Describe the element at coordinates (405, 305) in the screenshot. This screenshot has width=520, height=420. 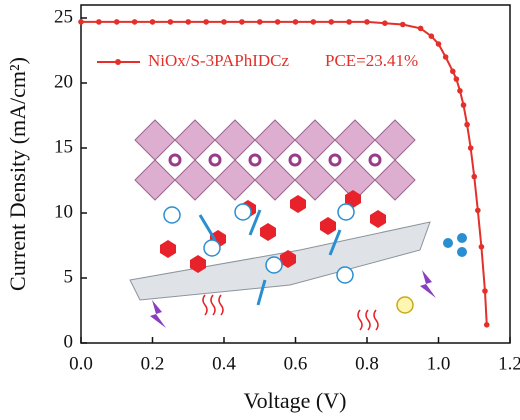
I see `bulb` at that location.